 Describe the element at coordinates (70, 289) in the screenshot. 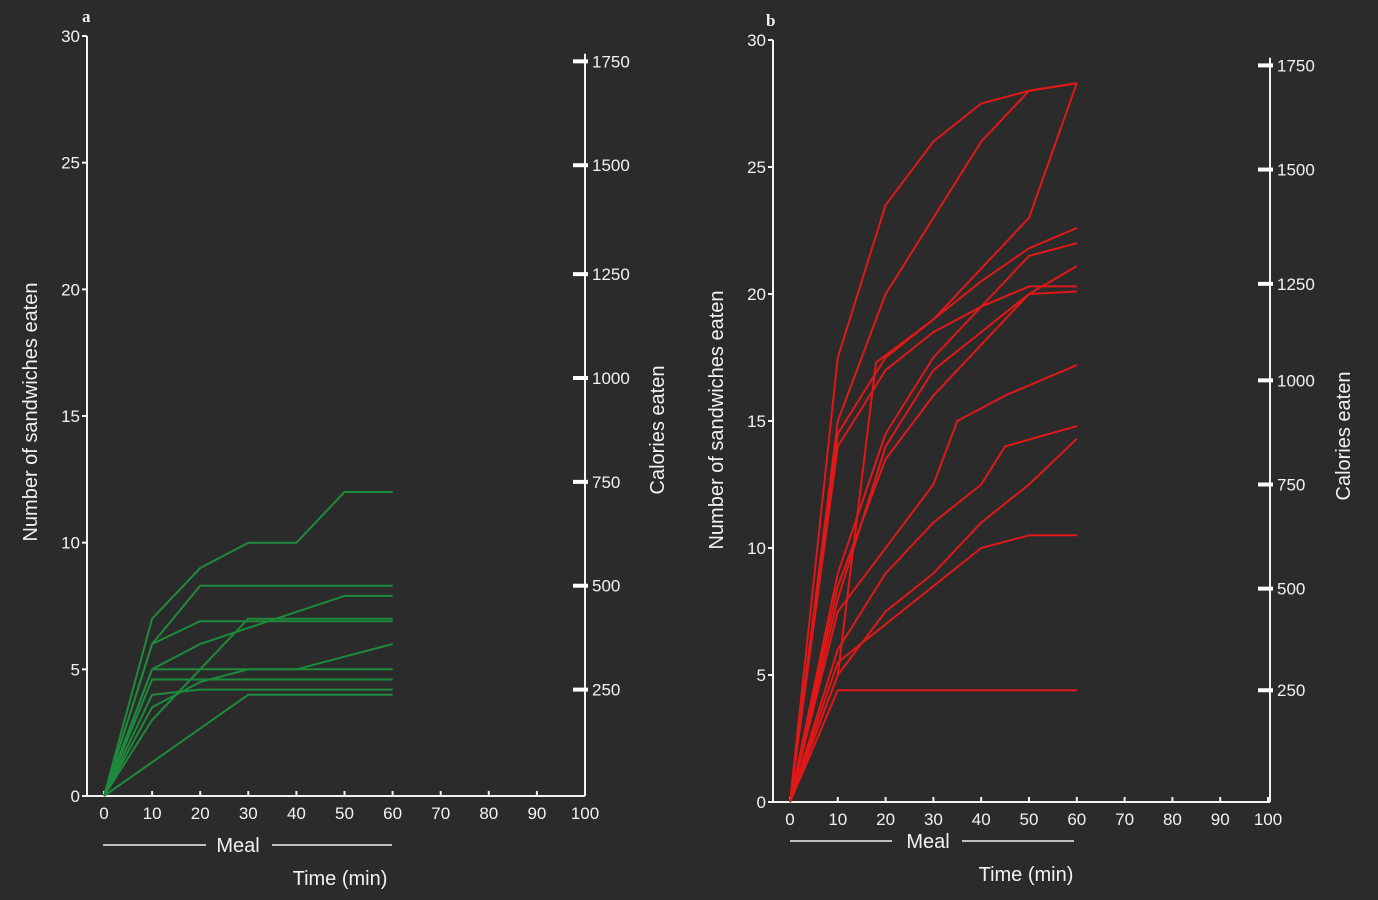

I see `panel-a-y-tick-label: 20` at that location.